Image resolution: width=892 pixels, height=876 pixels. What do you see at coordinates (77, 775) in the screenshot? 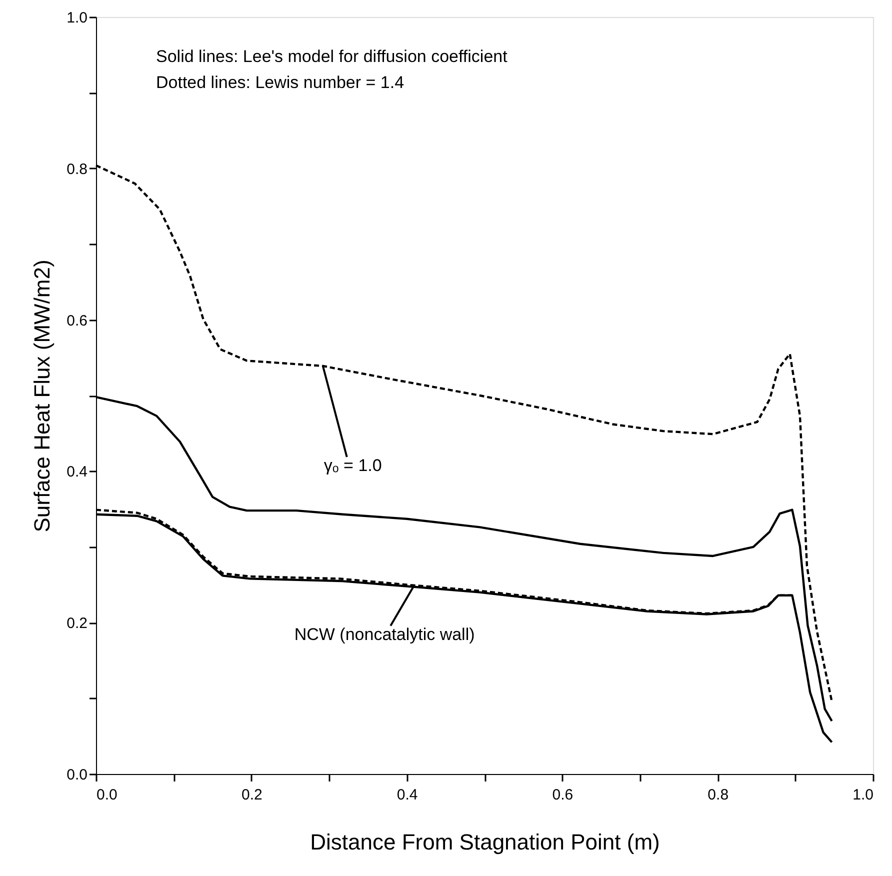
I see `y-tick-label: 0.0` at bounding box center [77, 775].